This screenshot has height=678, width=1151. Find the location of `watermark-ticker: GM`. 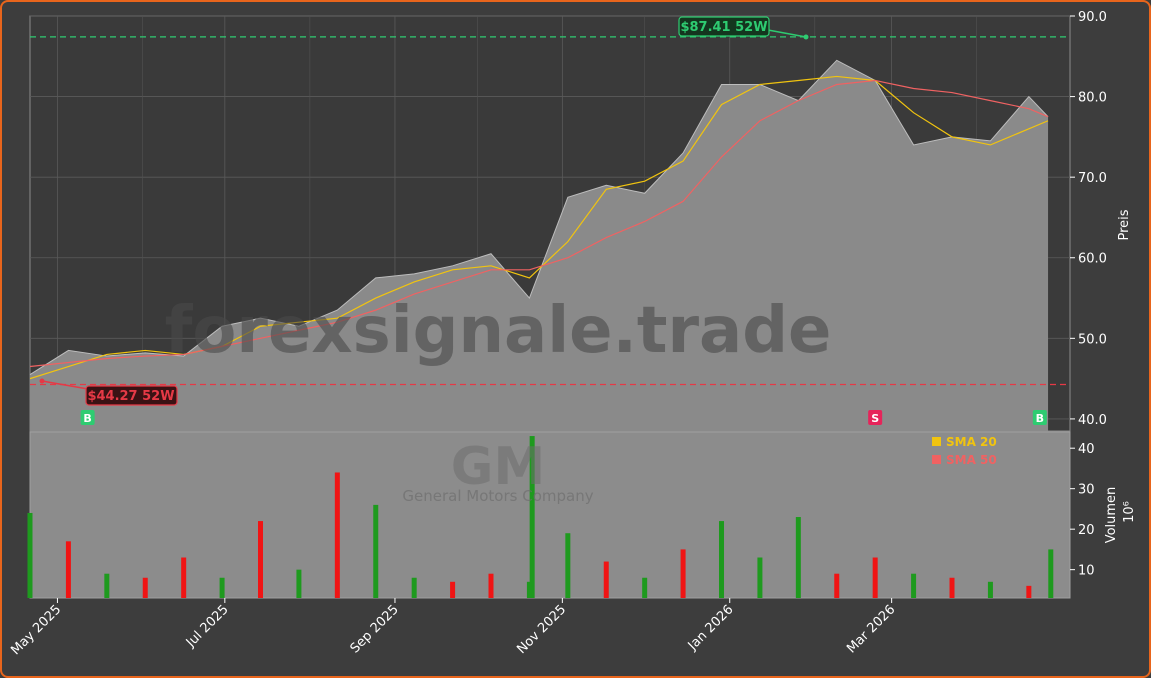

watermark-ticker: GM is located at coordinates (498, 467).